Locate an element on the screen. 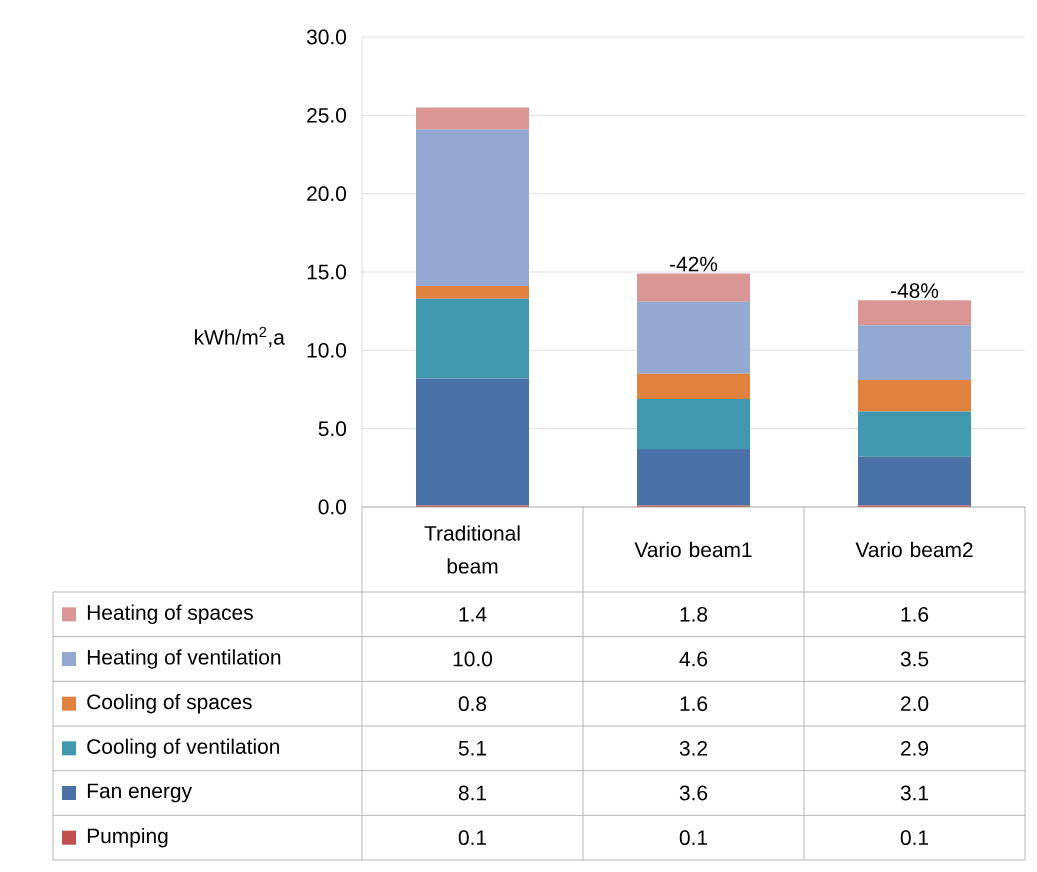  data-label: 2.0 is located at coordinates (915, 704).